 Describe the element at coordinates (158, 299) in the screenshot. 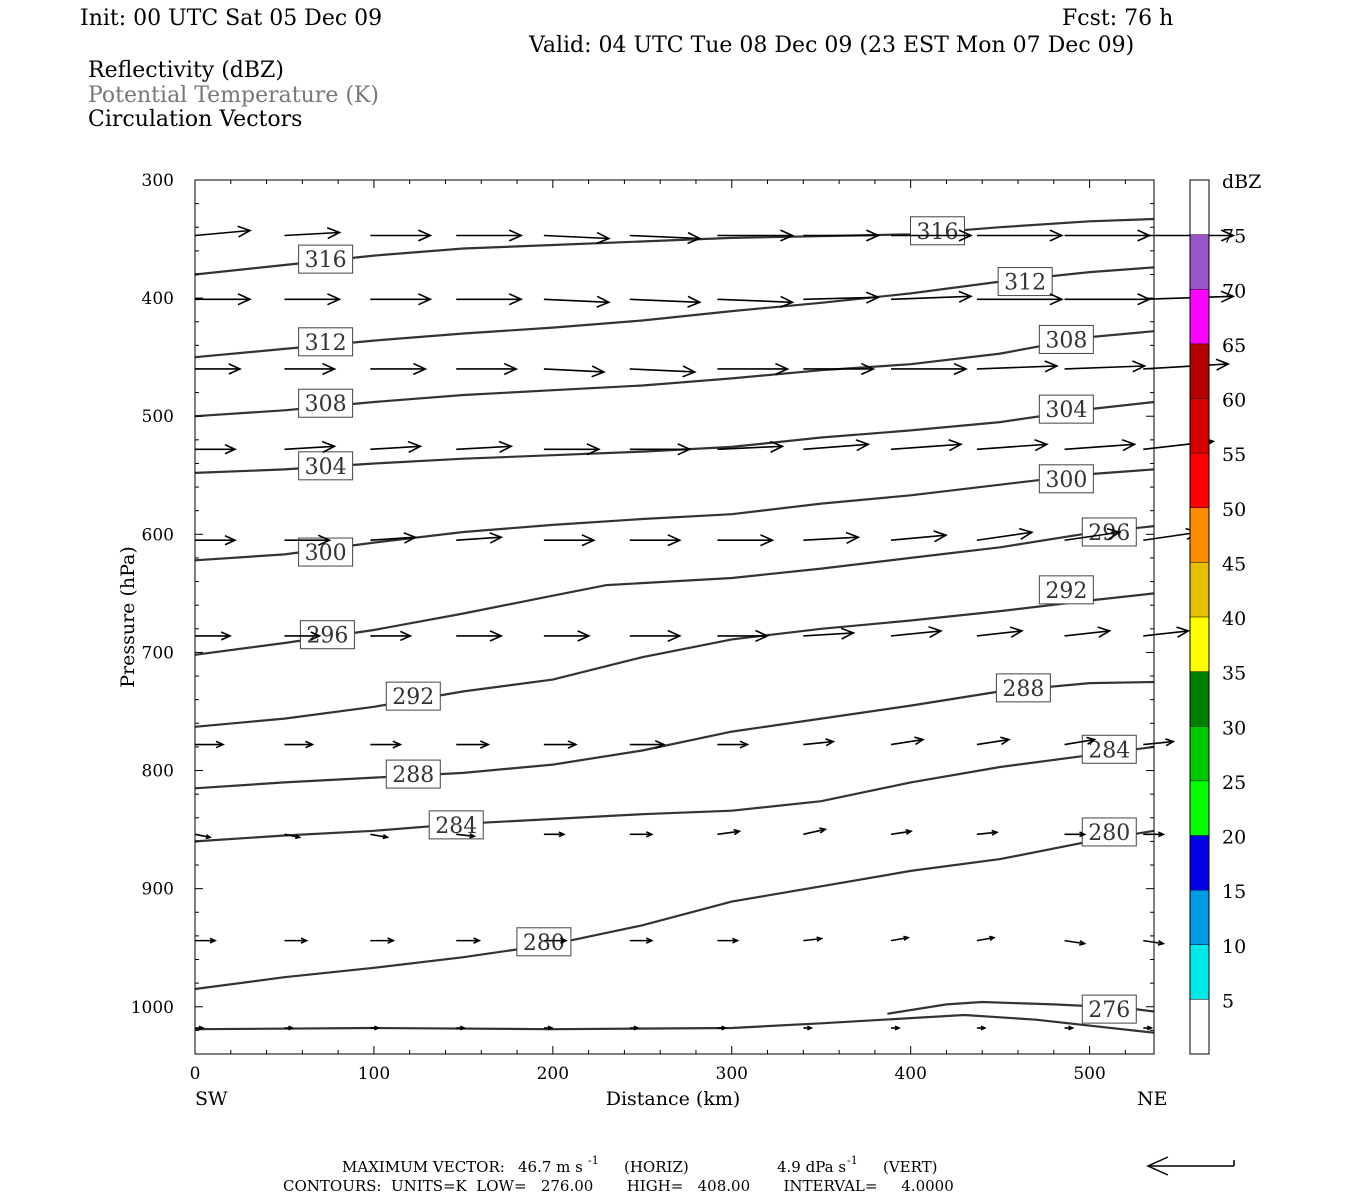

I see `y-tick-label: 400` at that location.